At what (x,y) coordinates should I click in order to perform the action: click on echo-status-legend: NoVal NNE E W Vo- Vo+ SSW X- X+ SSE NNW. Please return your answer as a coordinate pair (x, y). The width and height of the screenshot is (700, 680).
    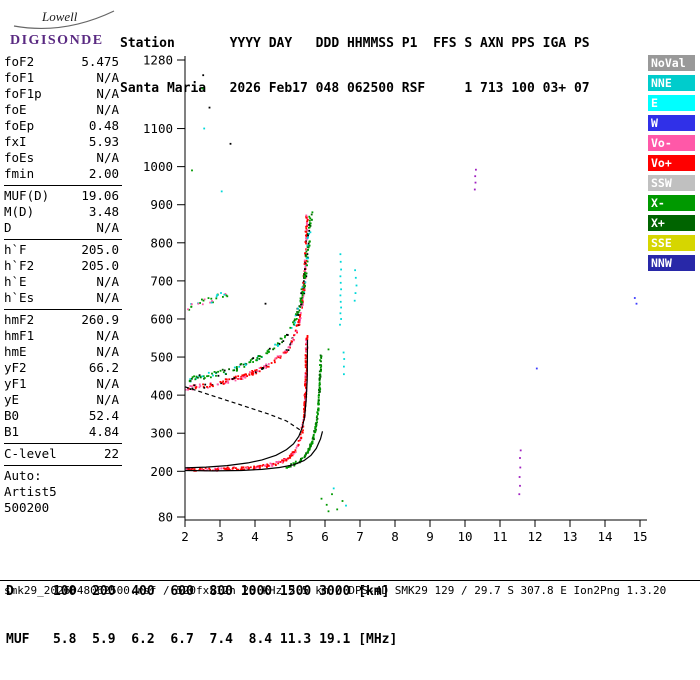
    Looking at the image, I should click on (671, 165).